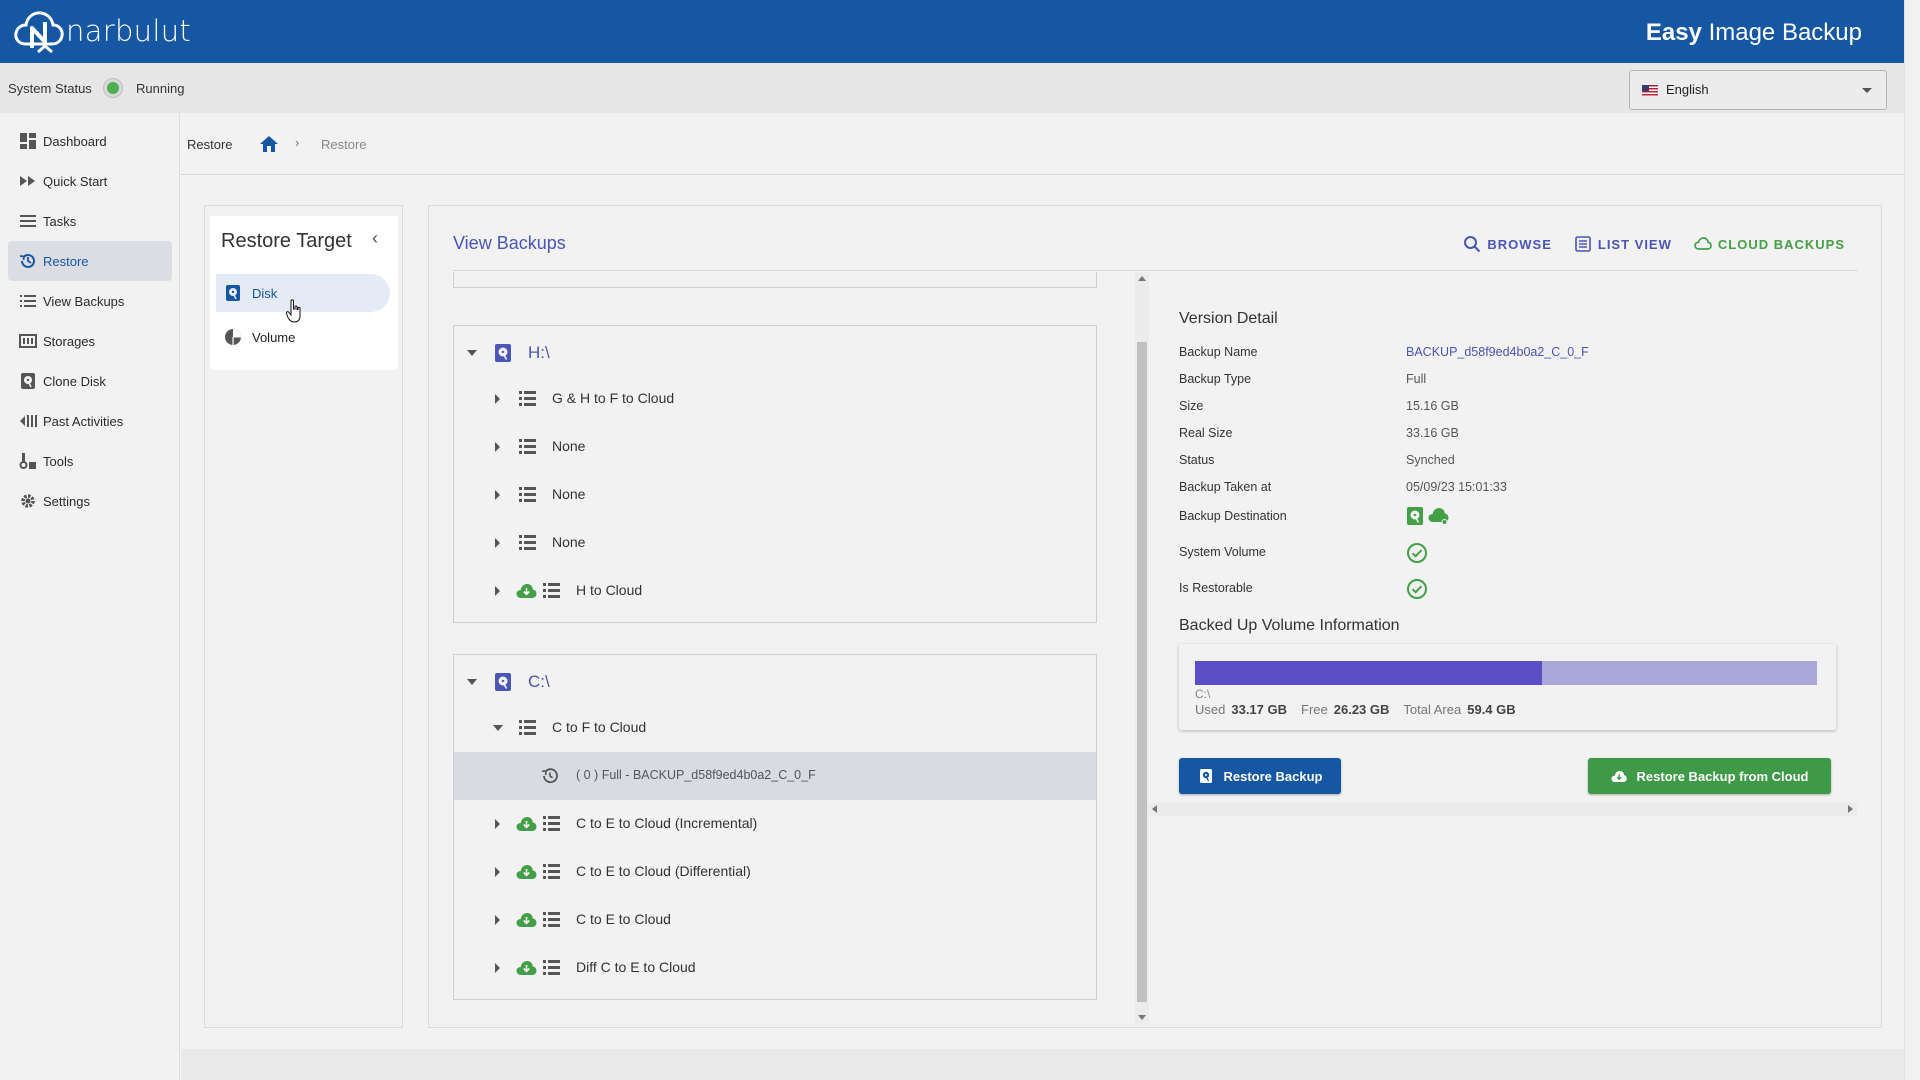 The height and width of the screenshot is (1080, 1920). What do you see at coordinates (90, 461) in the screenshot?
I see `sidebar-item-tools: Tools` at bounding box center [90, 461].